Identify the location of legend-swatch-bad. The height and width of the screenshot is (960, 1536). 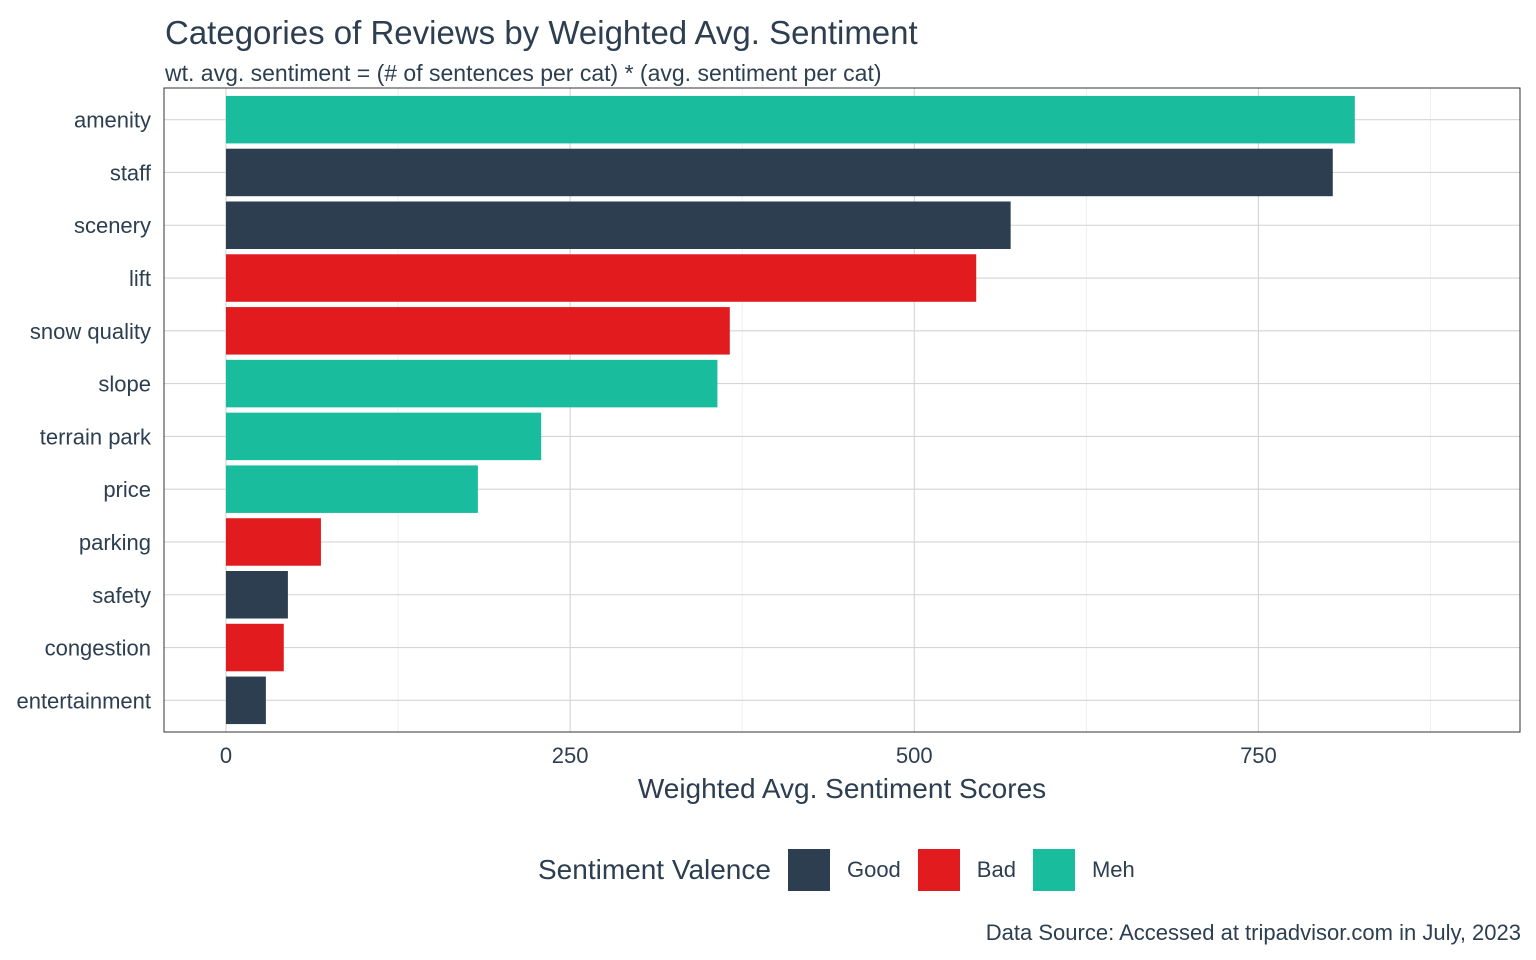
(938, 870).